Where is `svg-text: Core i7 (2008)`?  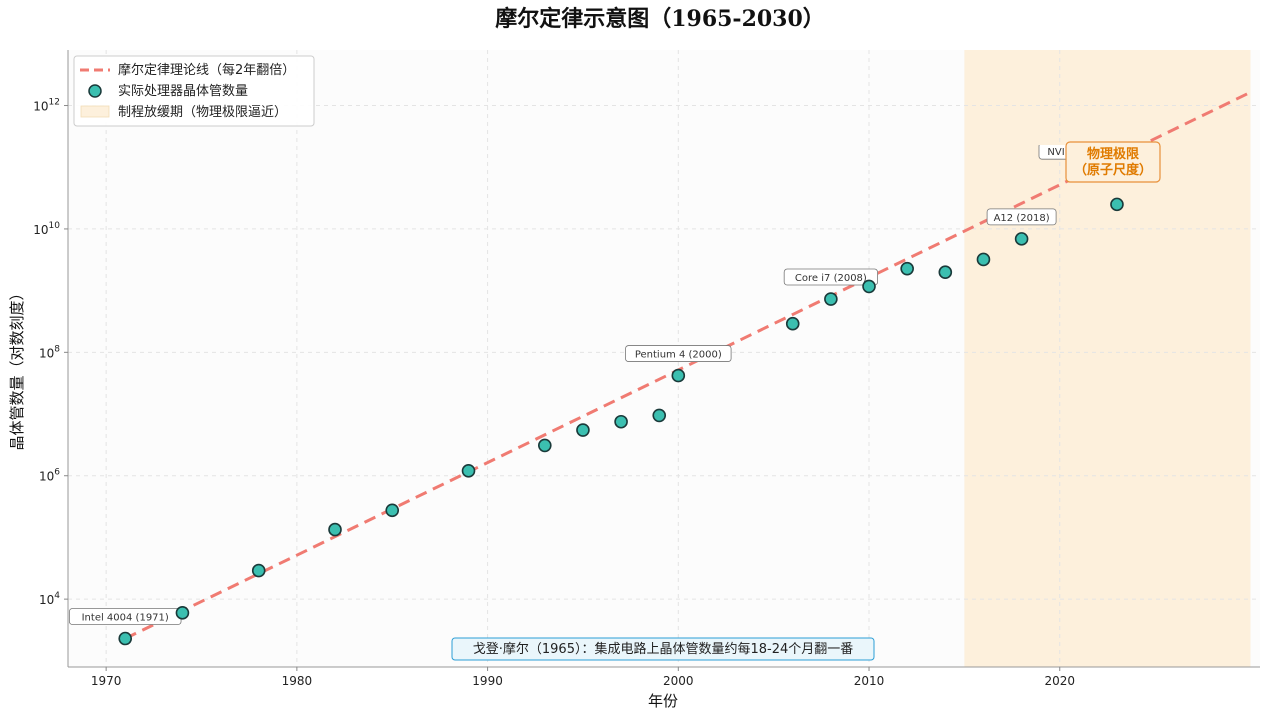
svg-text: Core i7 (2008) is located at coordinates (831, 278).